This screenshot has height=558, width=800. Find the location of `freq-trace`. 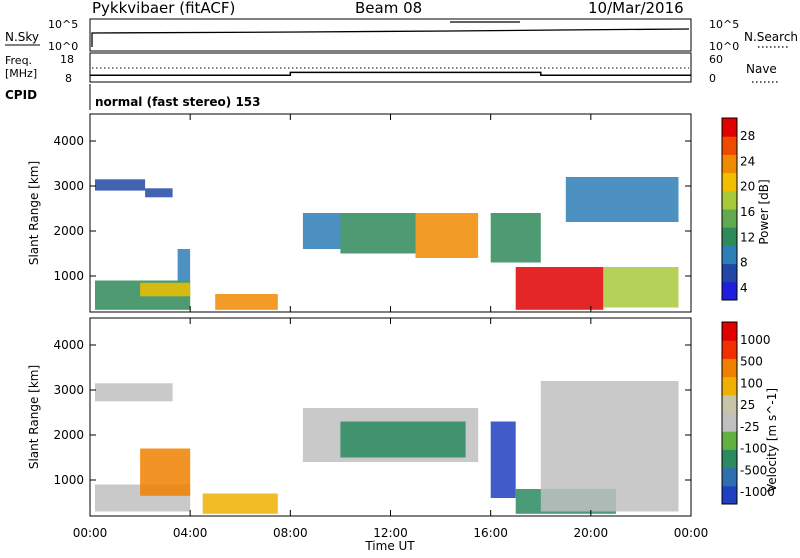

freq-trace is located at coordinates (390, 74).